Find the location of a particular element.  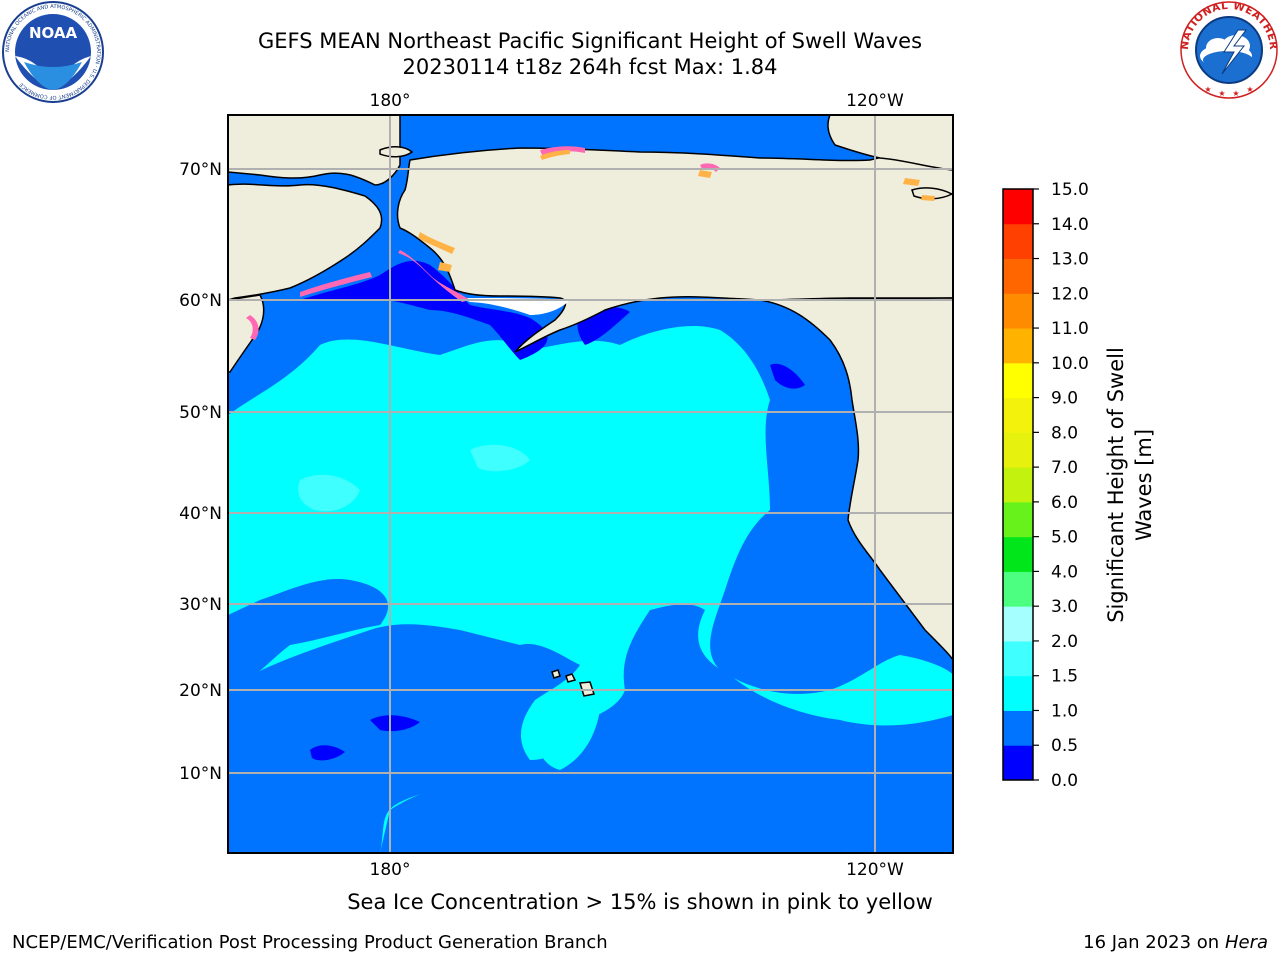

lat-label-10n: 10°N is located at coordinates (200, 774).